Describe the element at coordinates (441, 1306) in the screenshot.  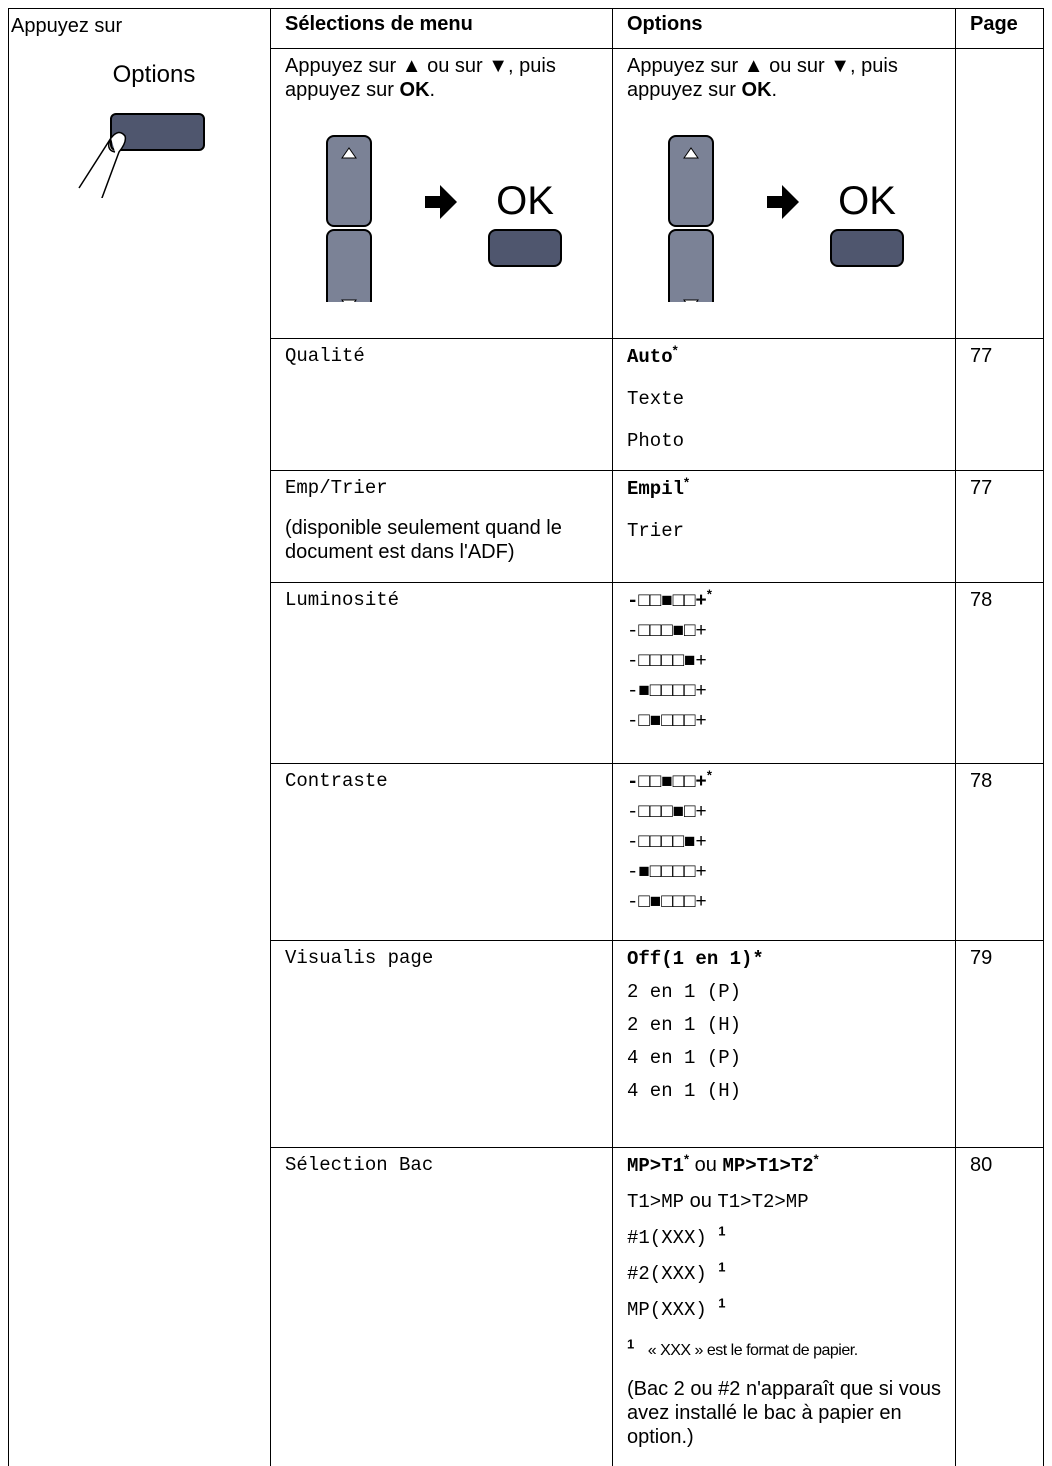
I see `menu-cell: Sélection Bac` at that location.